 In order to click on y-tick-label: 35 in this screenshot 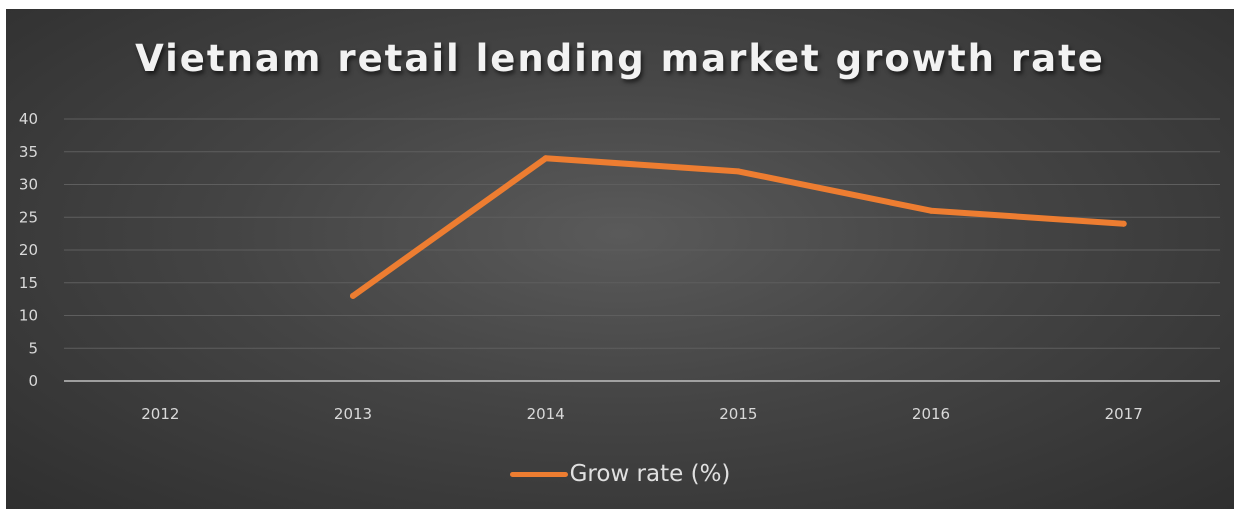, I will do `click(28, 152)`.